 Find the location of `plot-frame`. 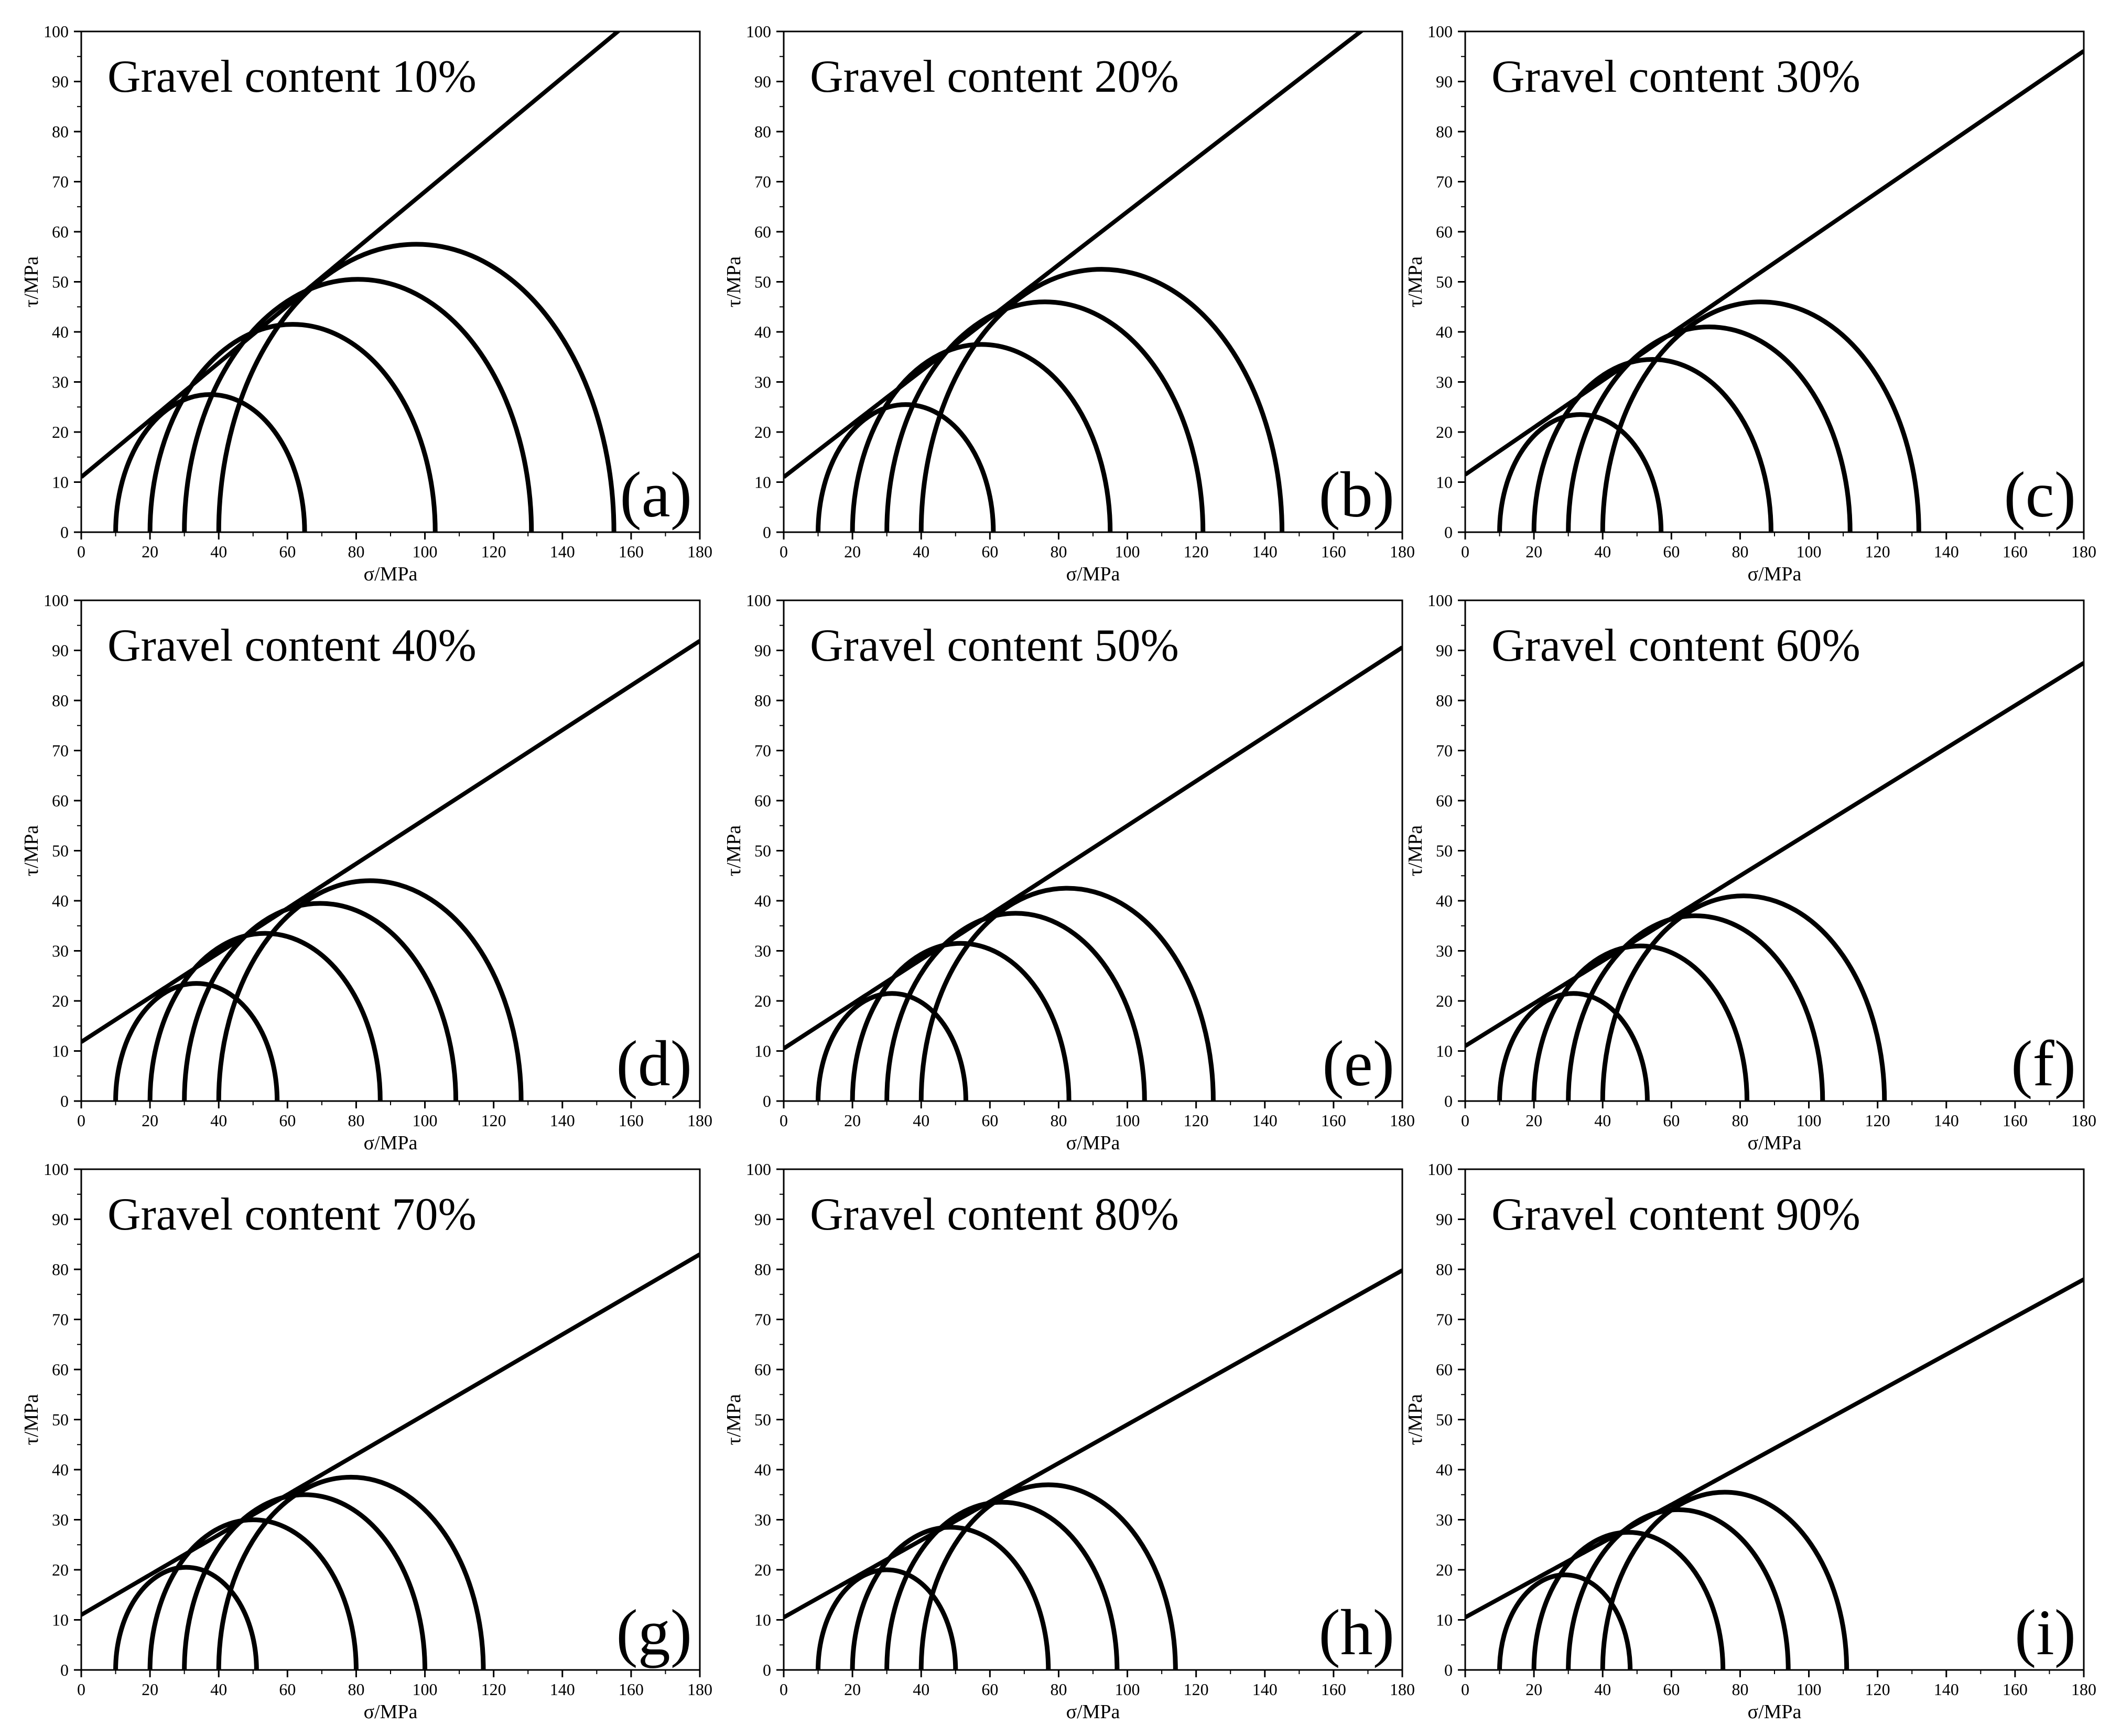

plot-frame is located at coordinates (1775, 282).